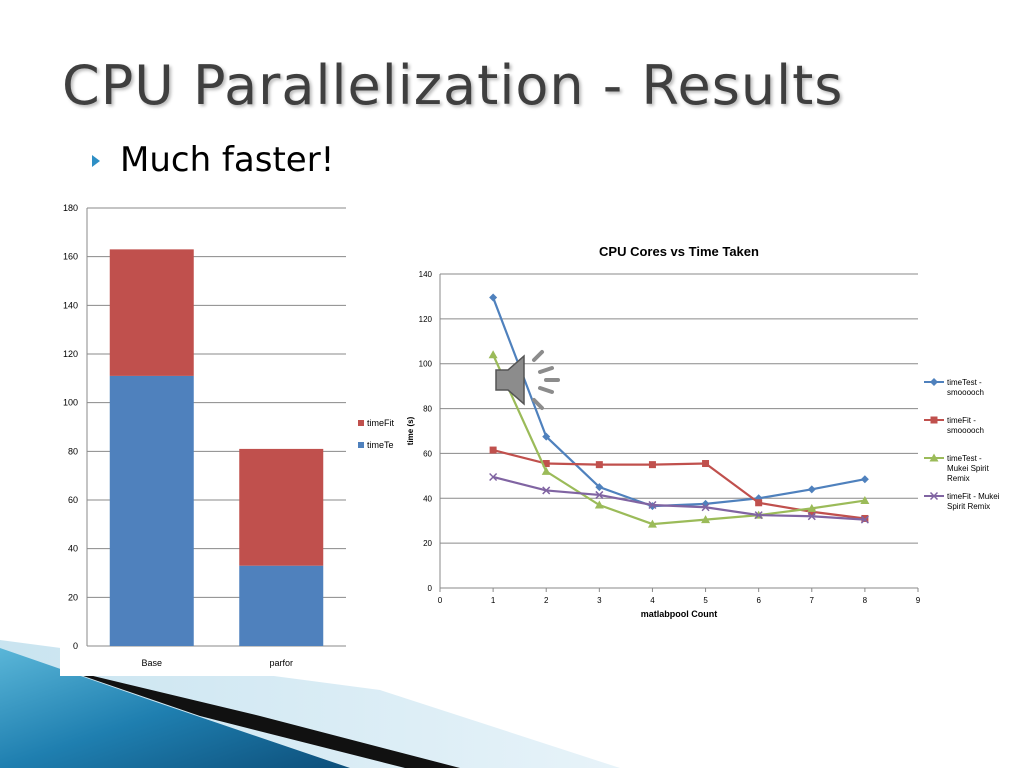 Image resolution: width=1024 pixels, height=768 pixels. Describe the element at coordinates (73, 549) in the screenshot. I see `bar-y-tick-label: 40` at that location.